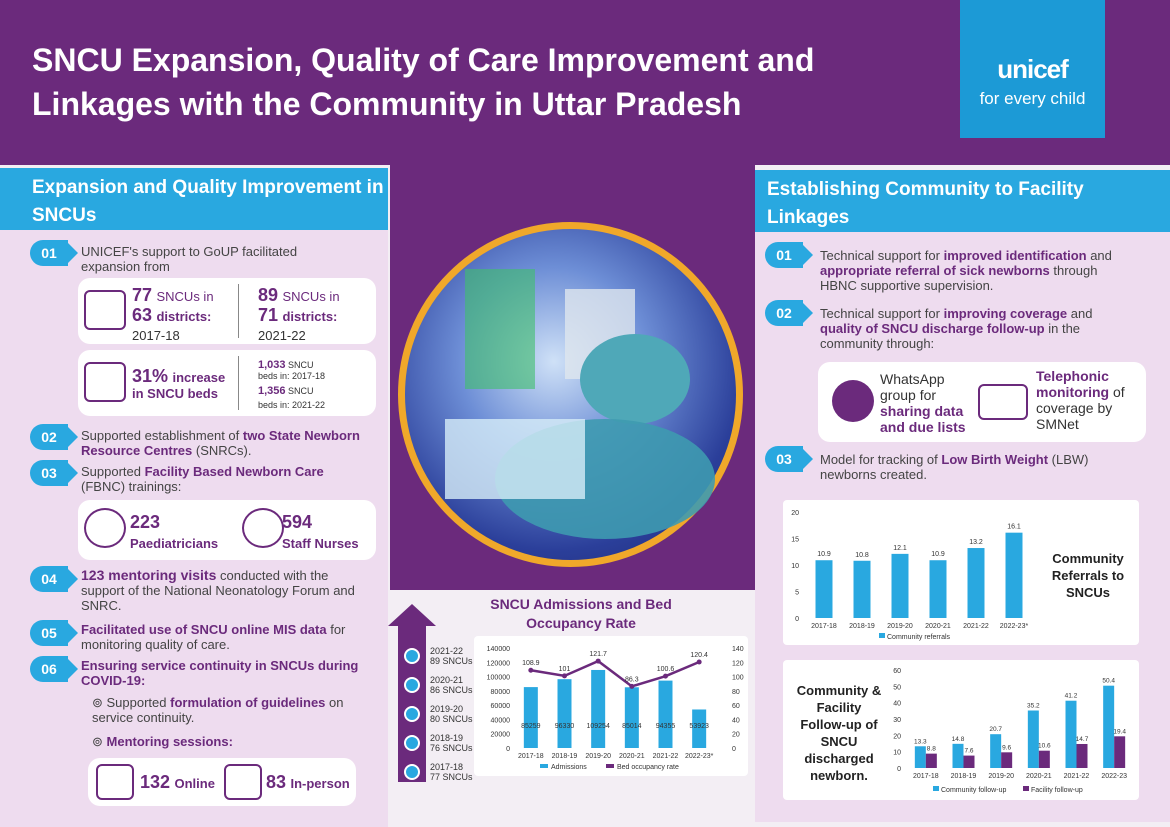 Image resolution: width=1170 pixels, height=827 pixels. I want to click on timeline-bar, so click(412, 702).